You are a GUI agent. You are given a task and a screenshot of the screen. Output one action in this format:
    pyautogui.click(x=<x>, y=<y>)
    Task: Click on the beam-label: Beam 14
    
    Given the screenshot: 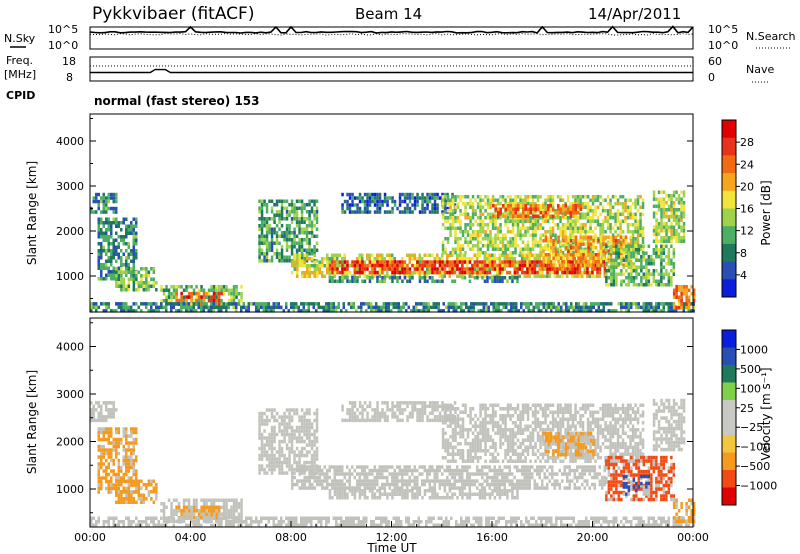 What is the action you would take?
    pyautogui.click(x=388, y=14)
    